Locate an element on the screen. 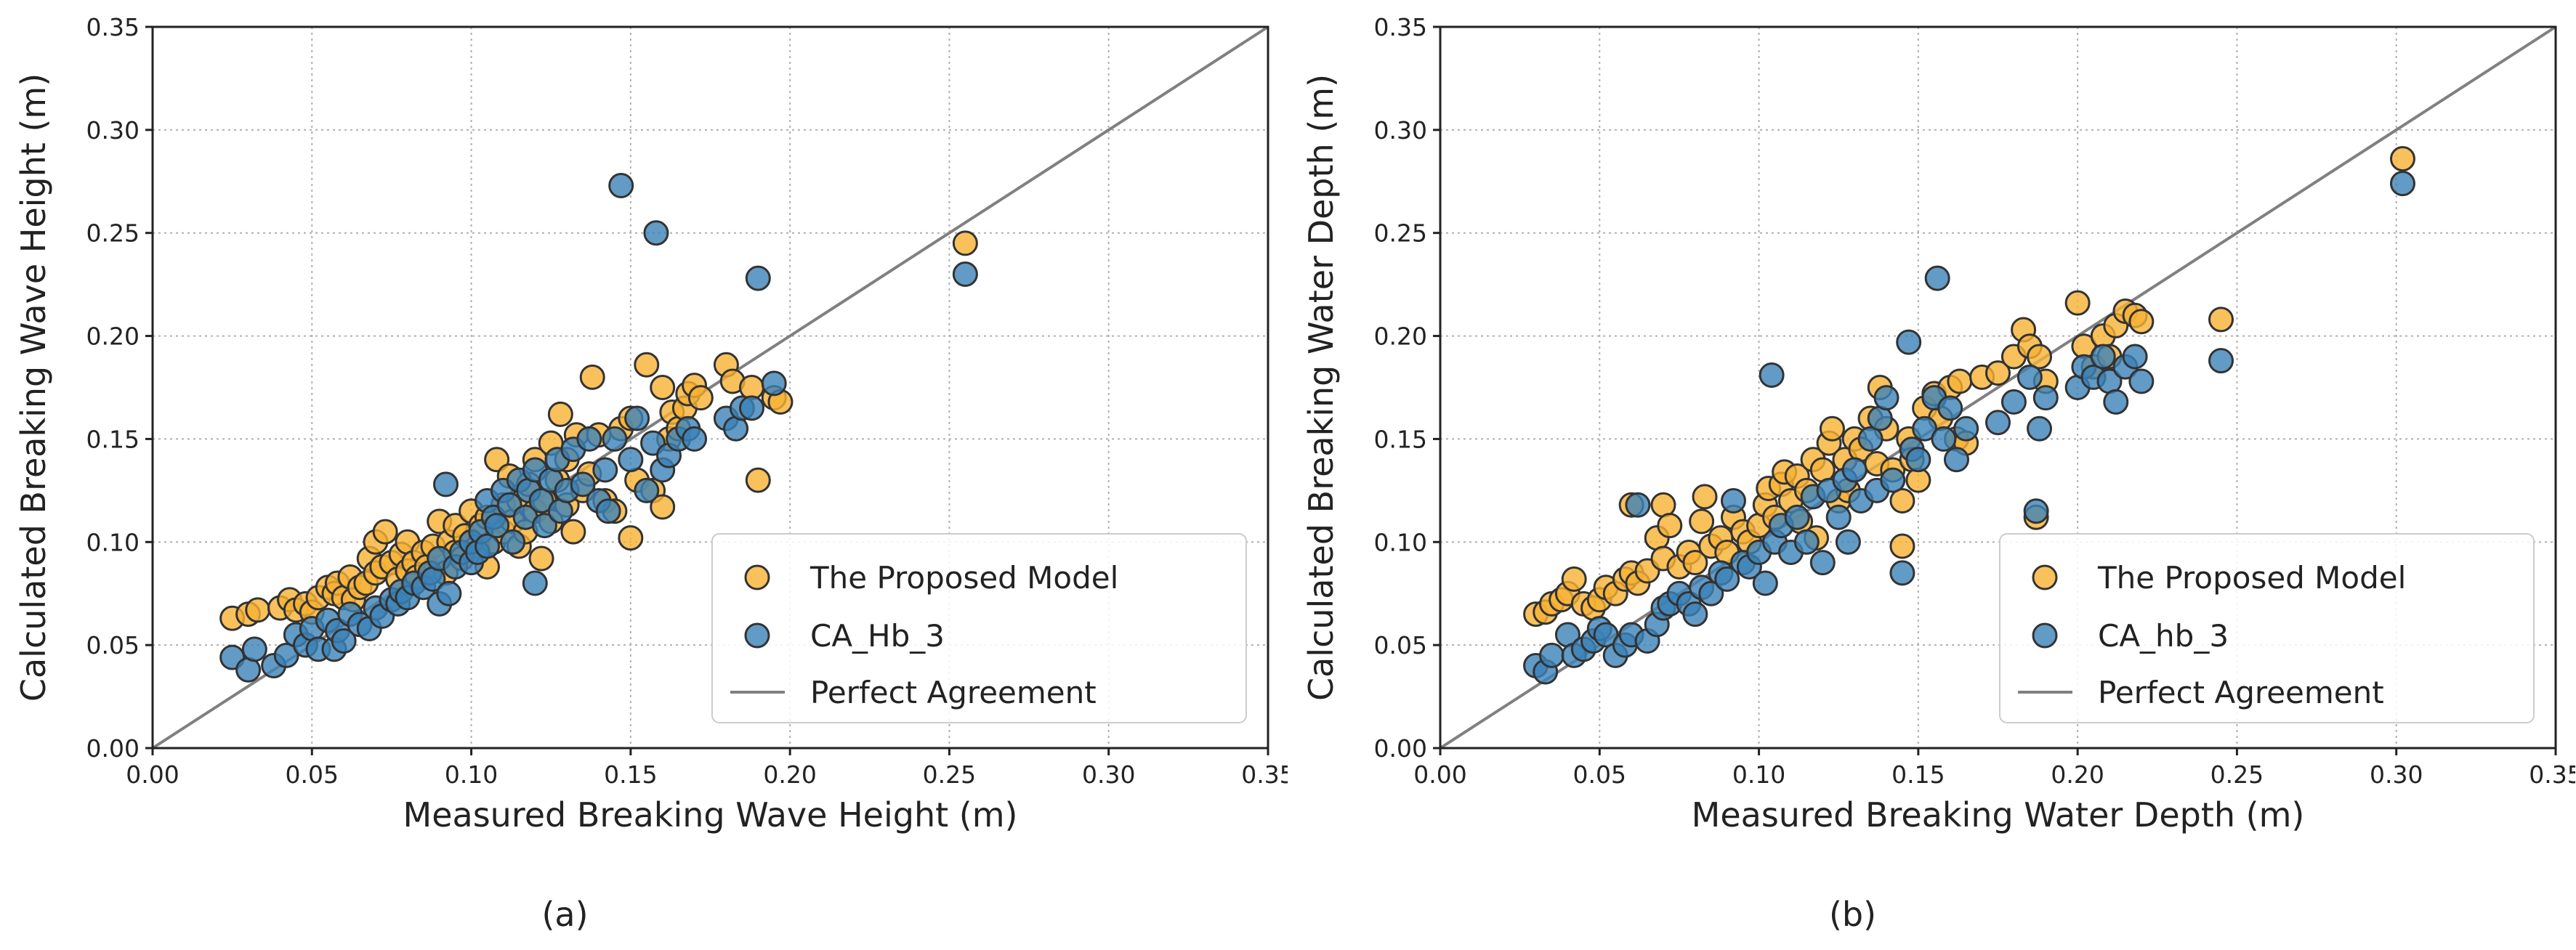  x-tick-label: 0.05 is located at coordinates (313, 774).